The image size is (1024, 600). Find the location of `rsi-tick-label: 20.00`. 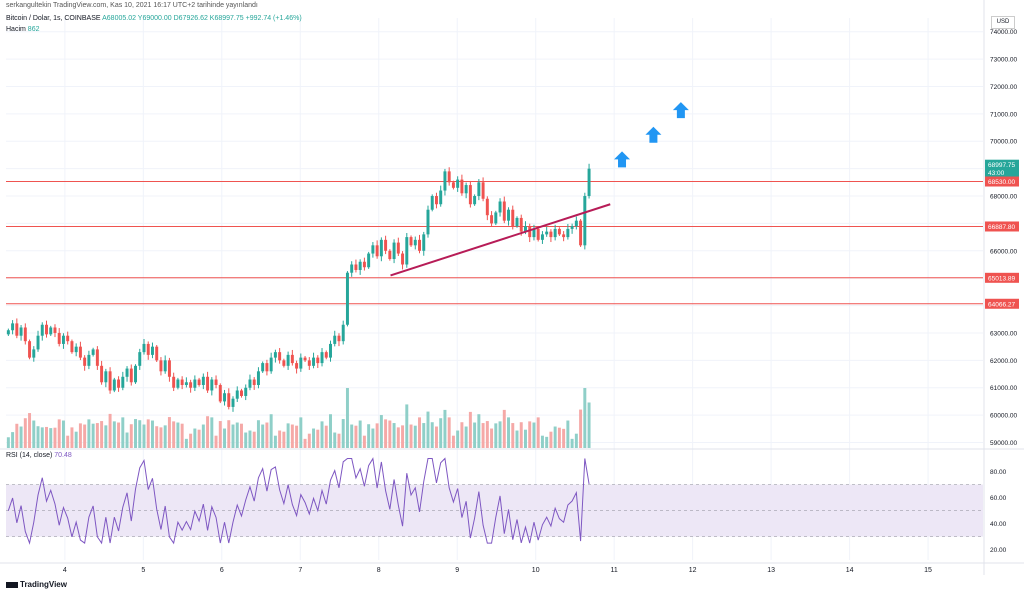

rsi-tick-label: 20.00 is located at coordinates (998, 550).